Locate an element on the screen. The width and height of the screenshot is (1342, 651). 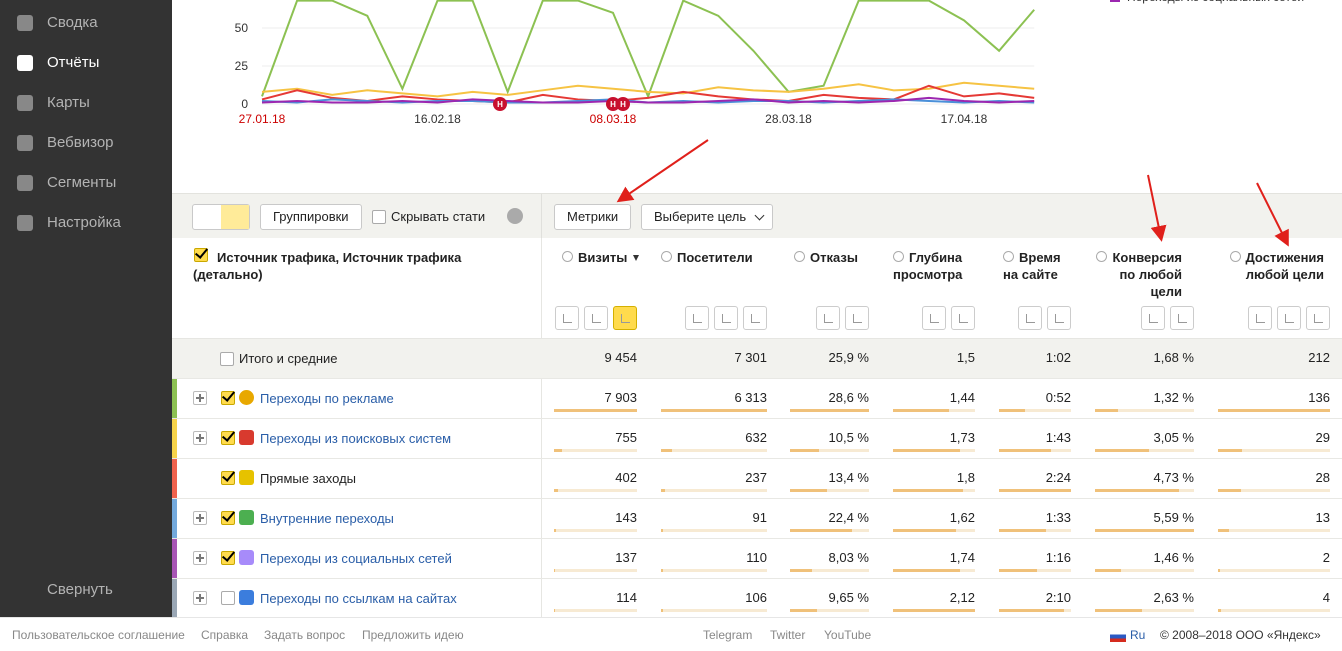
collapse-button: Свернуть is located at coordinates (86, 590).